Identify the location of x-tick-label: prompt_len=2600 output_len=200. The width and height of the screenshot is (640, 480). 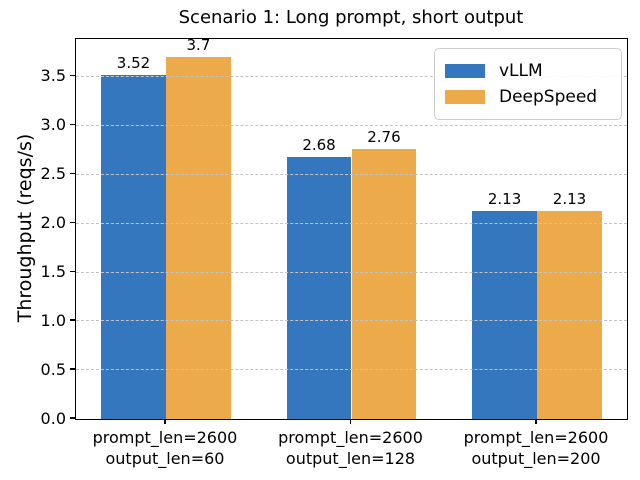
(536, 448).